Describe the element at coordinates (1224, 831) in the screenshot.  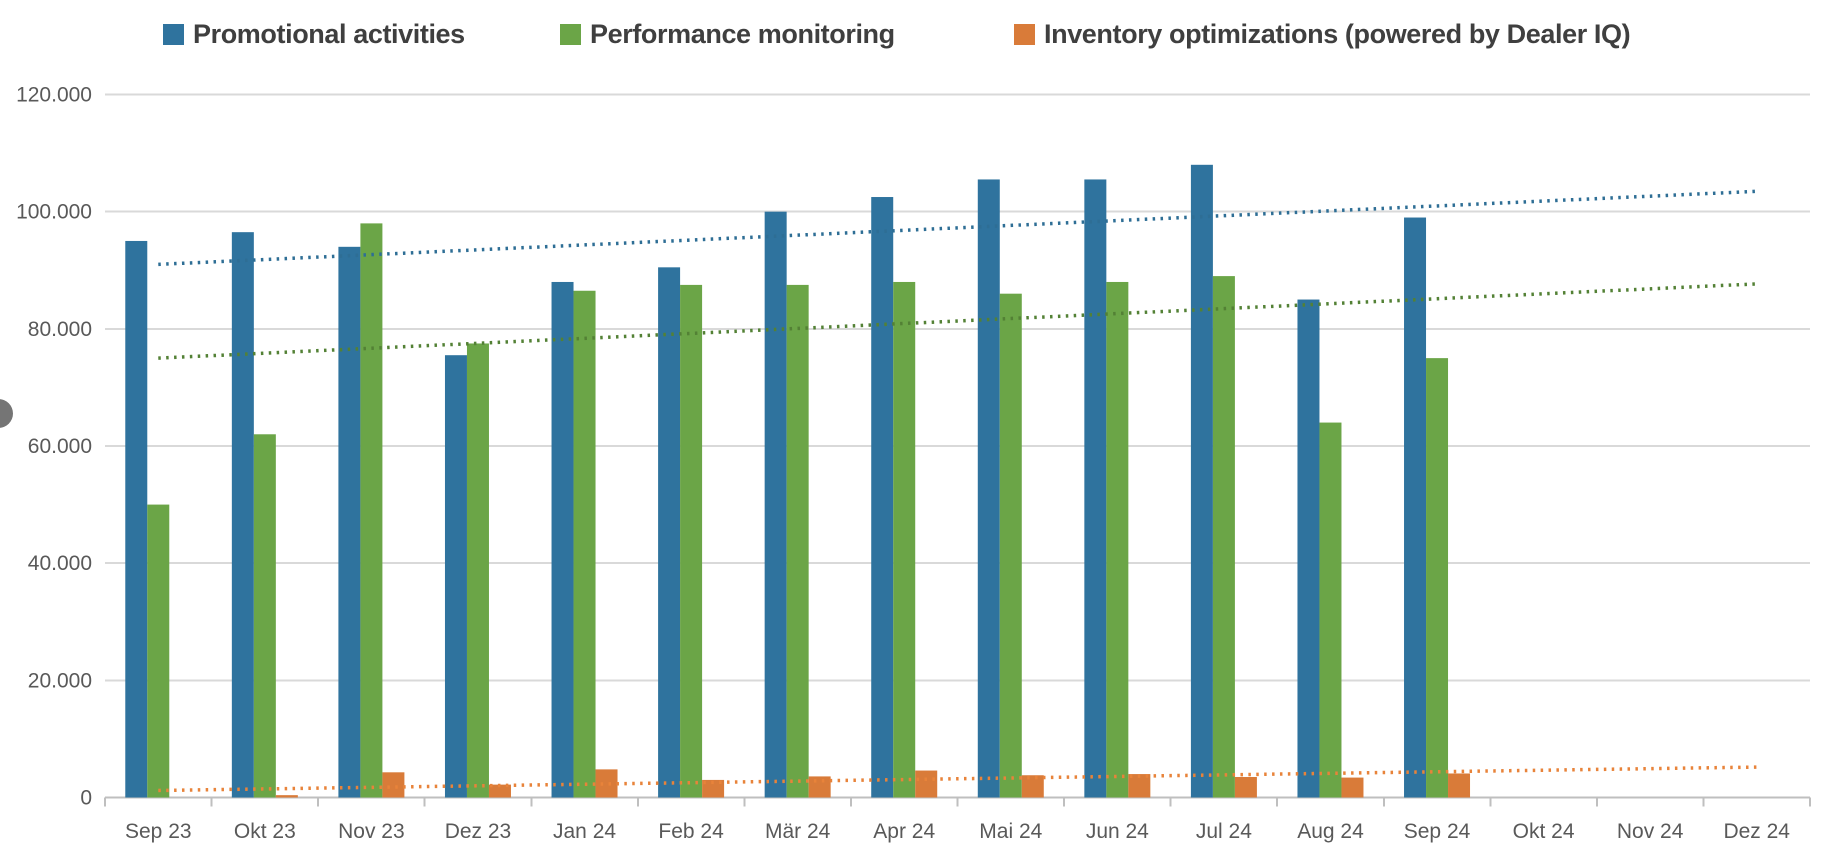
I see `x-axis-tick-label: Jul 24` at that location.